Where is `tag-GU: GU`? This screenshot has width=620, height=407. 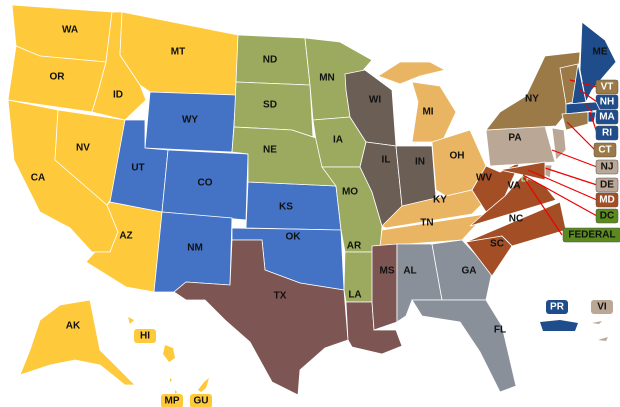 tag-GU: GU is located at coordinates (201, 400).